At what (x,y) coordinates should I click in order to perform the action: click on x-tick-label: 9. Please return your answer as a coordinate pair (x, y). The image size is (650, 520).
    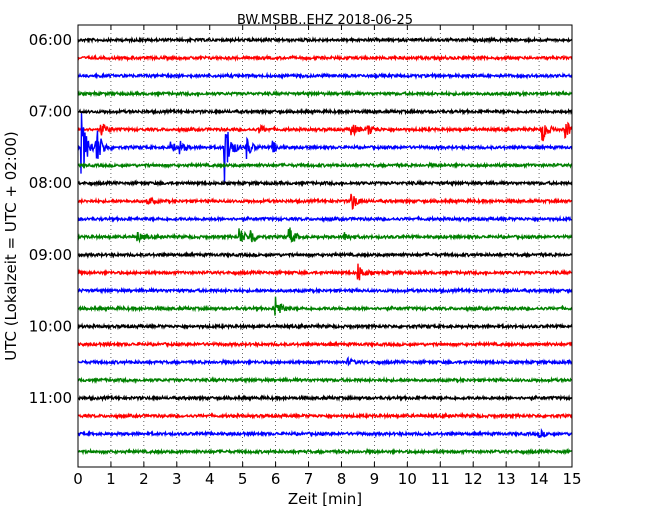
    Looking at the image, I should click on (375, 479).